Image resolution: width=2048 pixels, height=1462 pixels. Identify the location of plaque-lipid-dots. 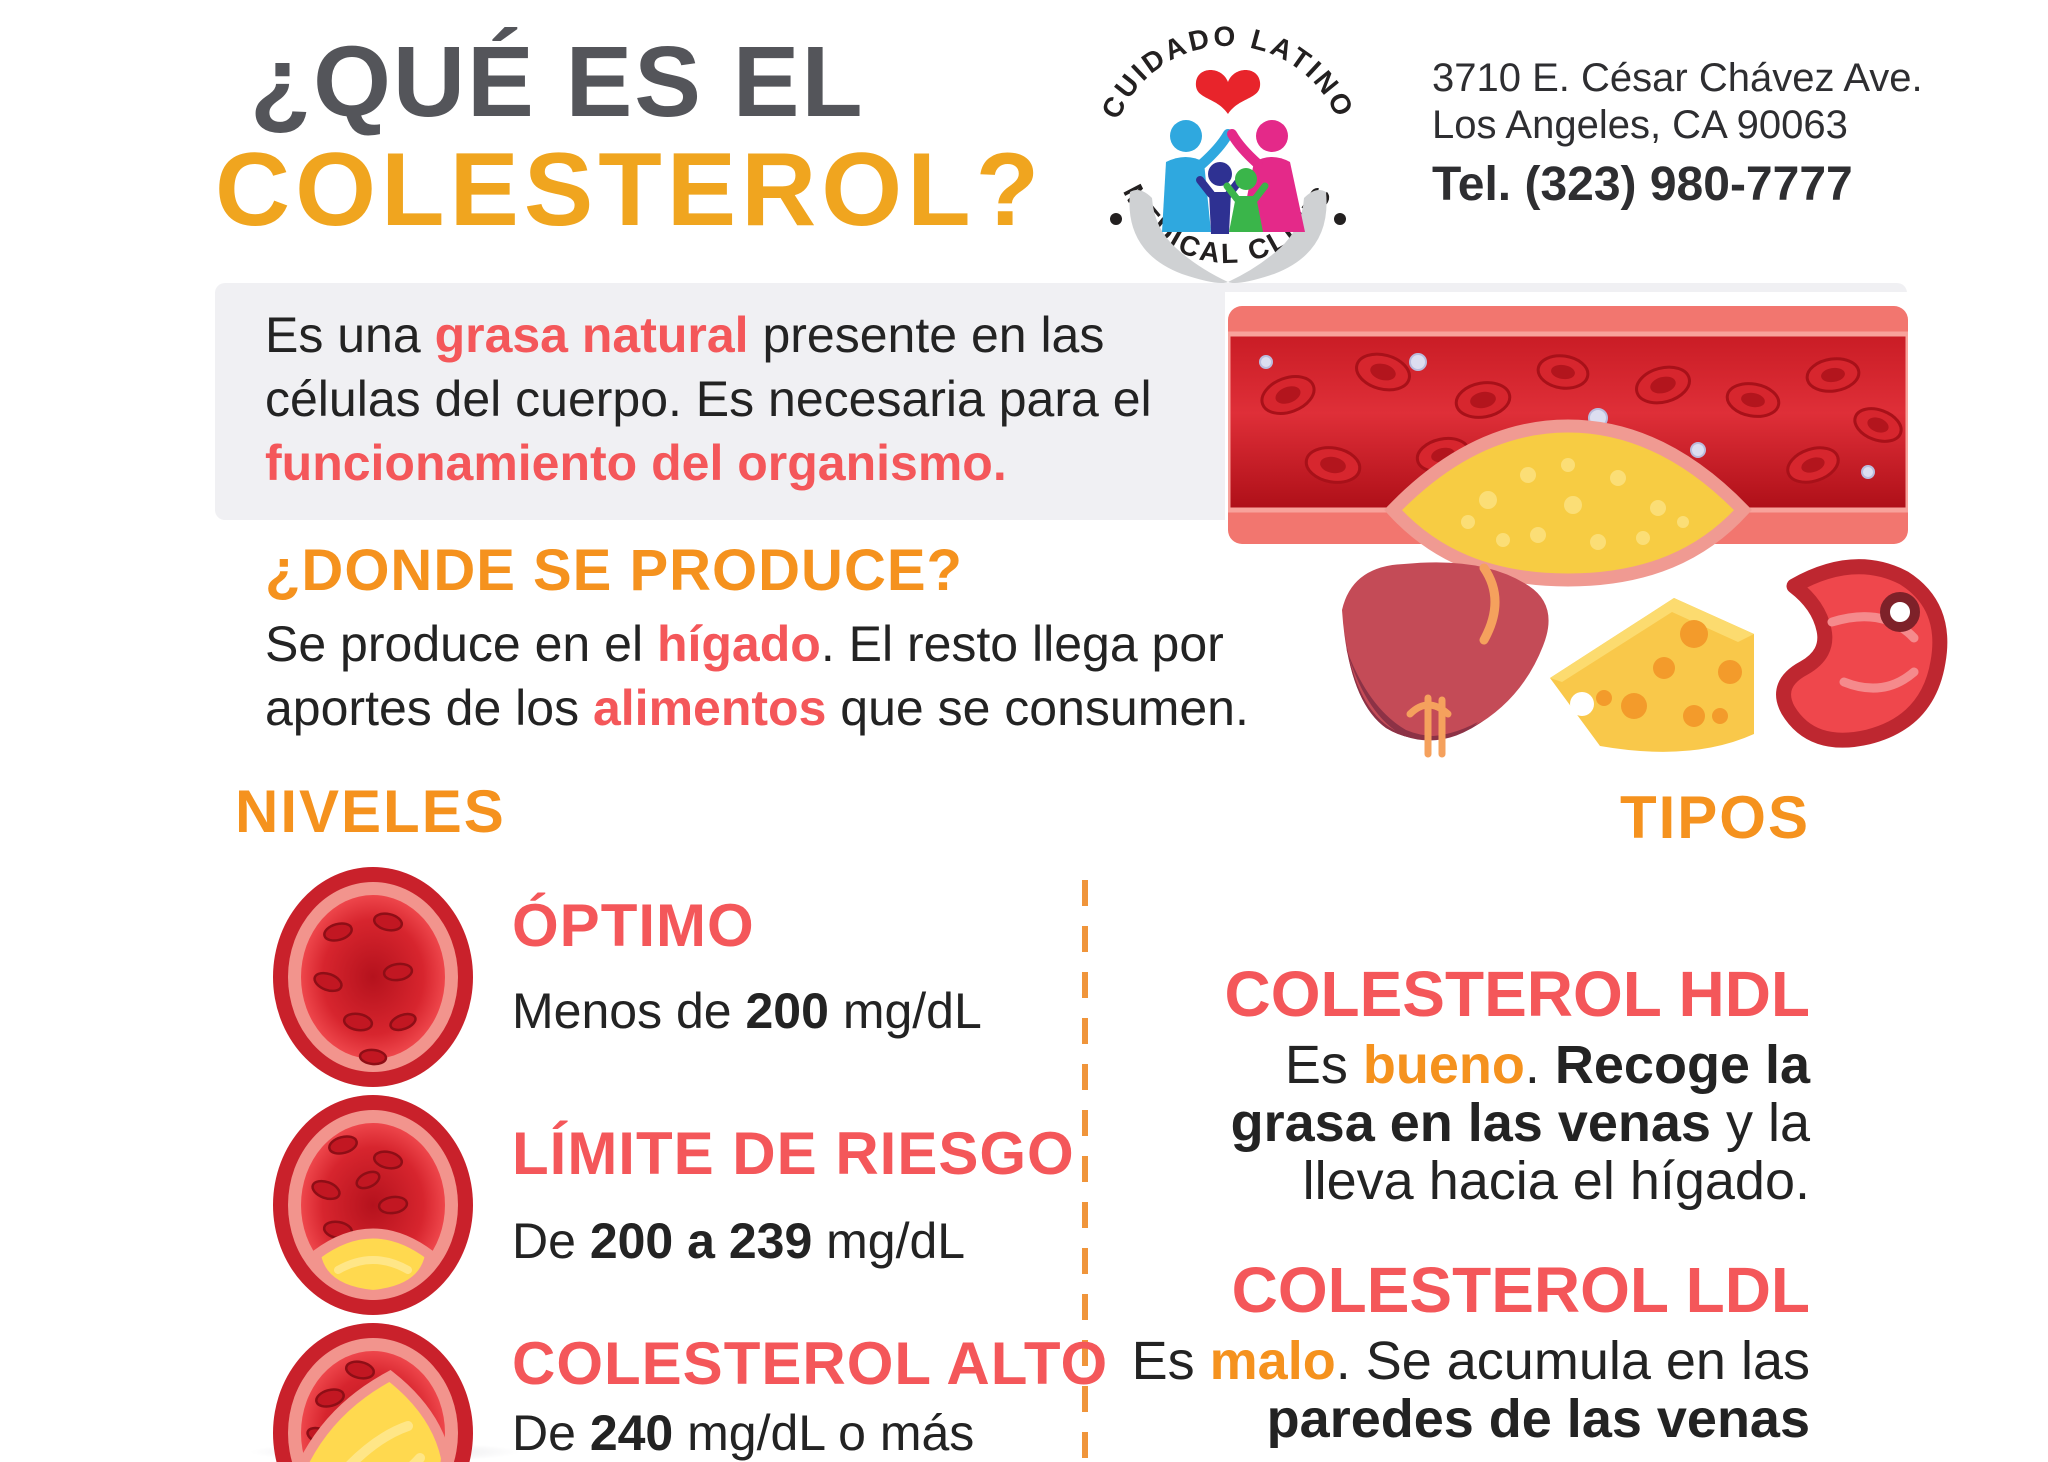
(1575, 504).